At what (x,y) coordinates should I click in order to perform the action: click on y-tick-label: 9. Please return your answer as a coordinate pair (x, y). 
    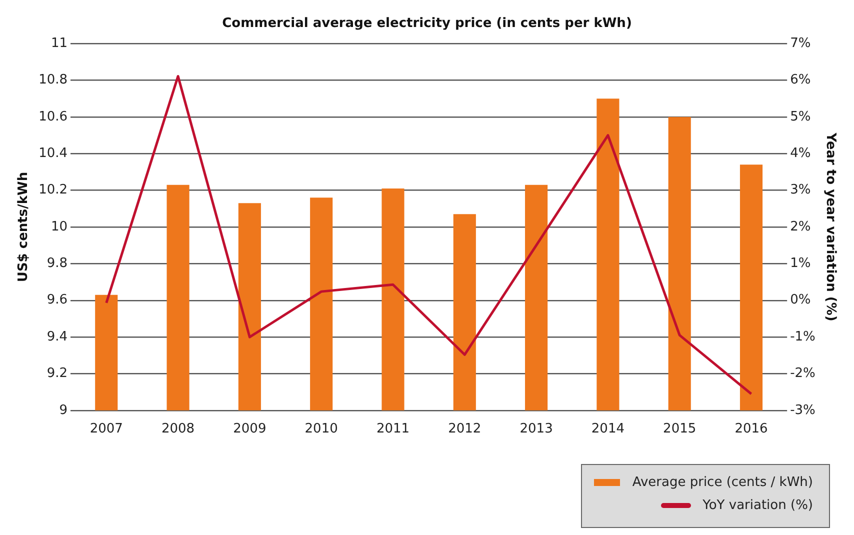
    Looking at the image, I should click on (63, 410).